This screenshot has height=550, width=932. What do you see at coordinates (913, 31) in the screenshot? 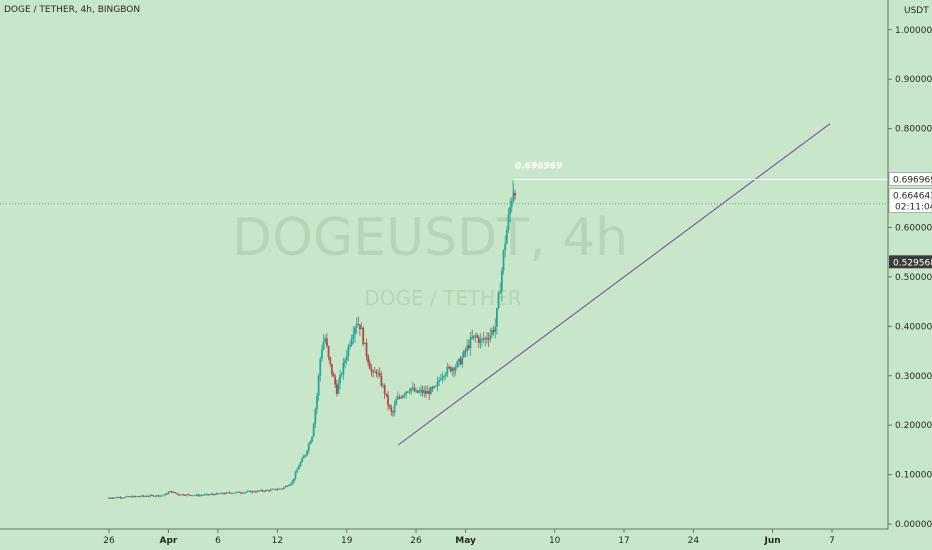
I see `y-tick-label: 1.0000000` at bounding box center [913, 31].